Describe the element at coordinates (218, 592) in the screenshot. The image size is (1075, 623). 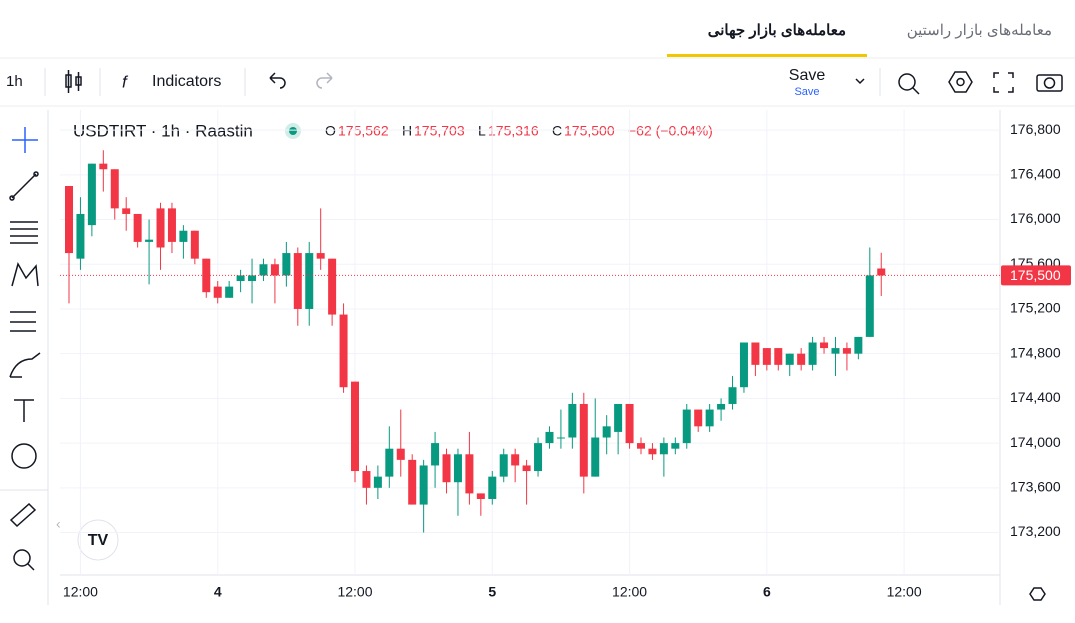
I see `x-tick-label: 4` at that location.